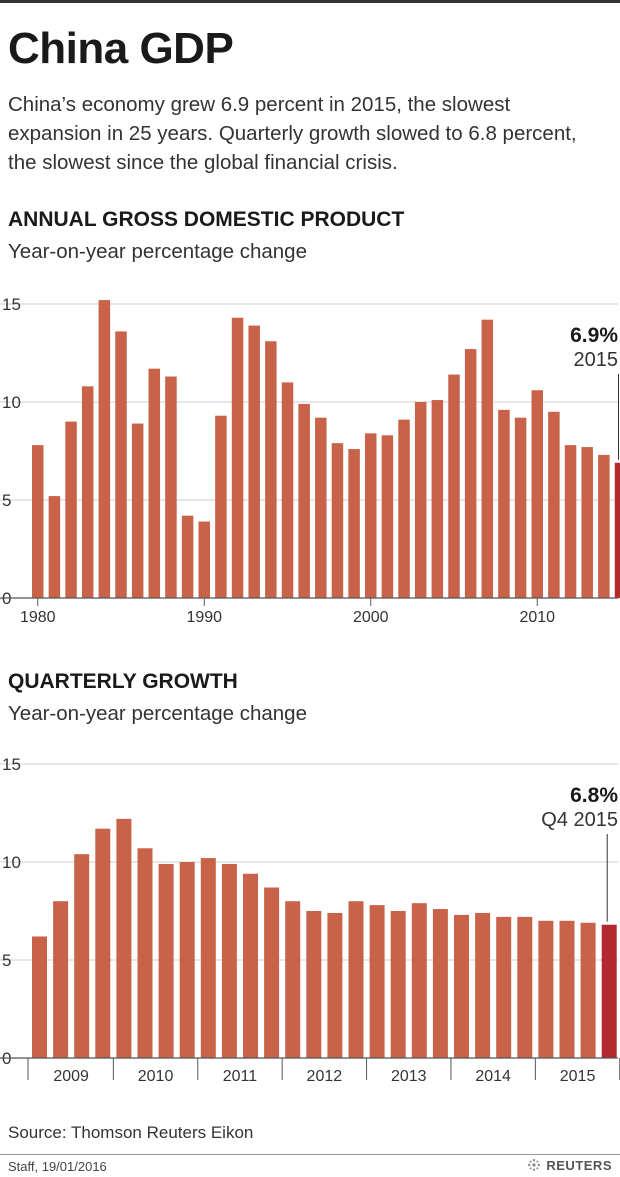 The image size is (620, 1177). Describe the element at coordinates (596, 360) in the screenshot. I see `annotation-label: 2015` at that location.